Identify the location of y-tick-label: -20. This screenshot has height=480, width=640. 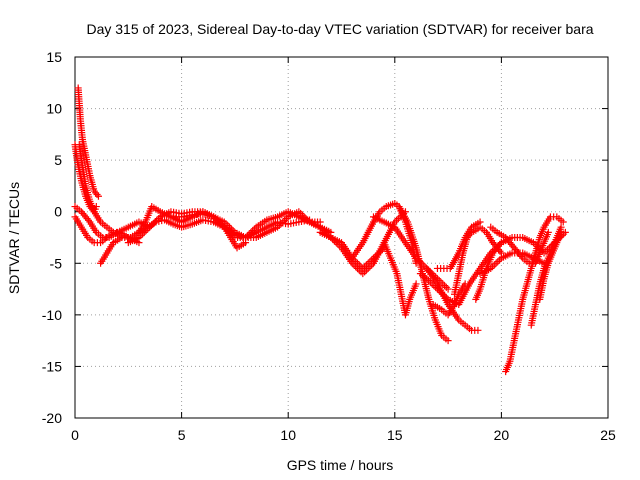
(52, 418).